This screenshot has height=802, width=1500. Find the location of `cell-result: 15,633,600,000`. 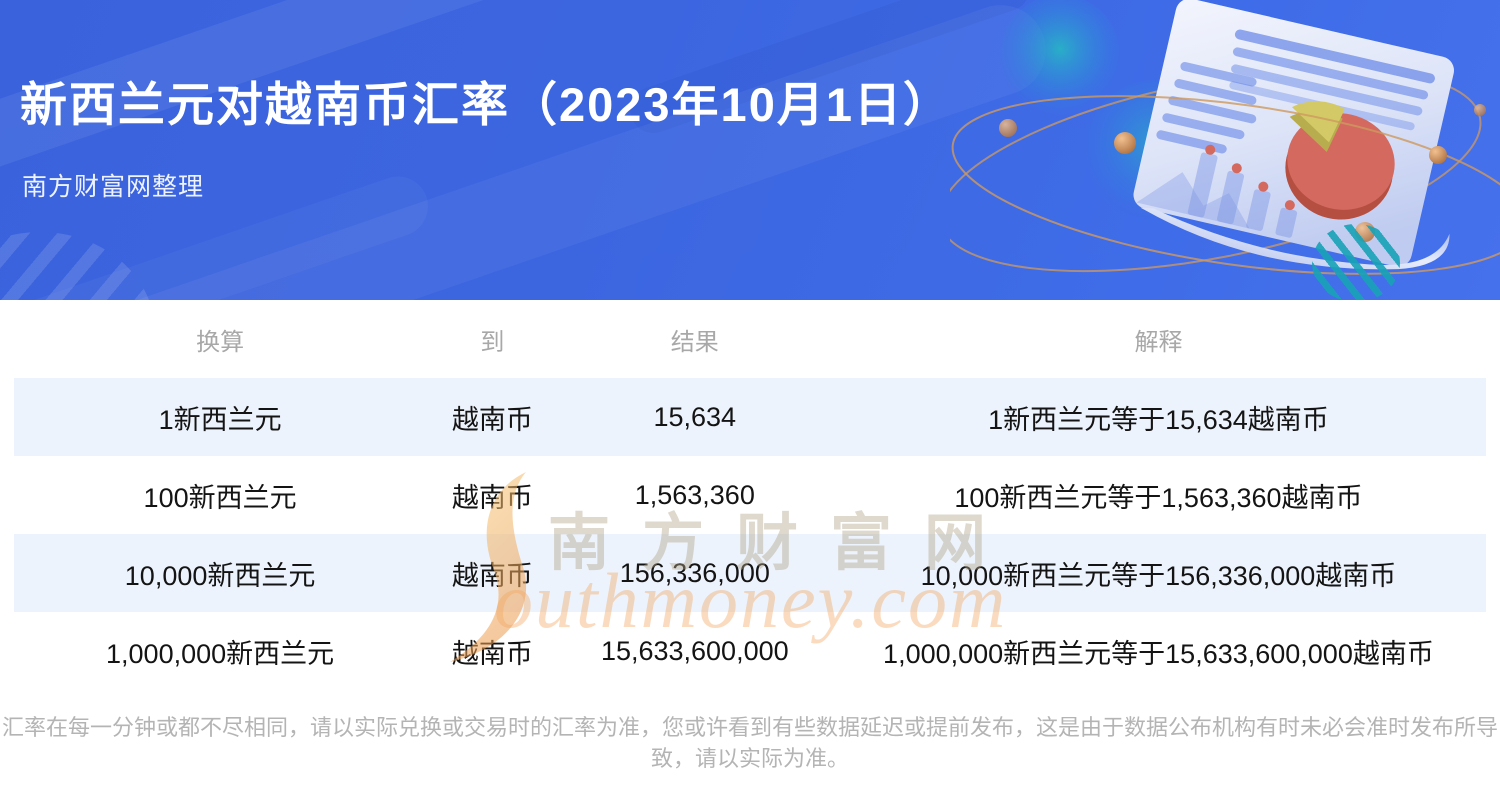

cell-result: 15,633,600,000 is located at coordinates (694, 650).